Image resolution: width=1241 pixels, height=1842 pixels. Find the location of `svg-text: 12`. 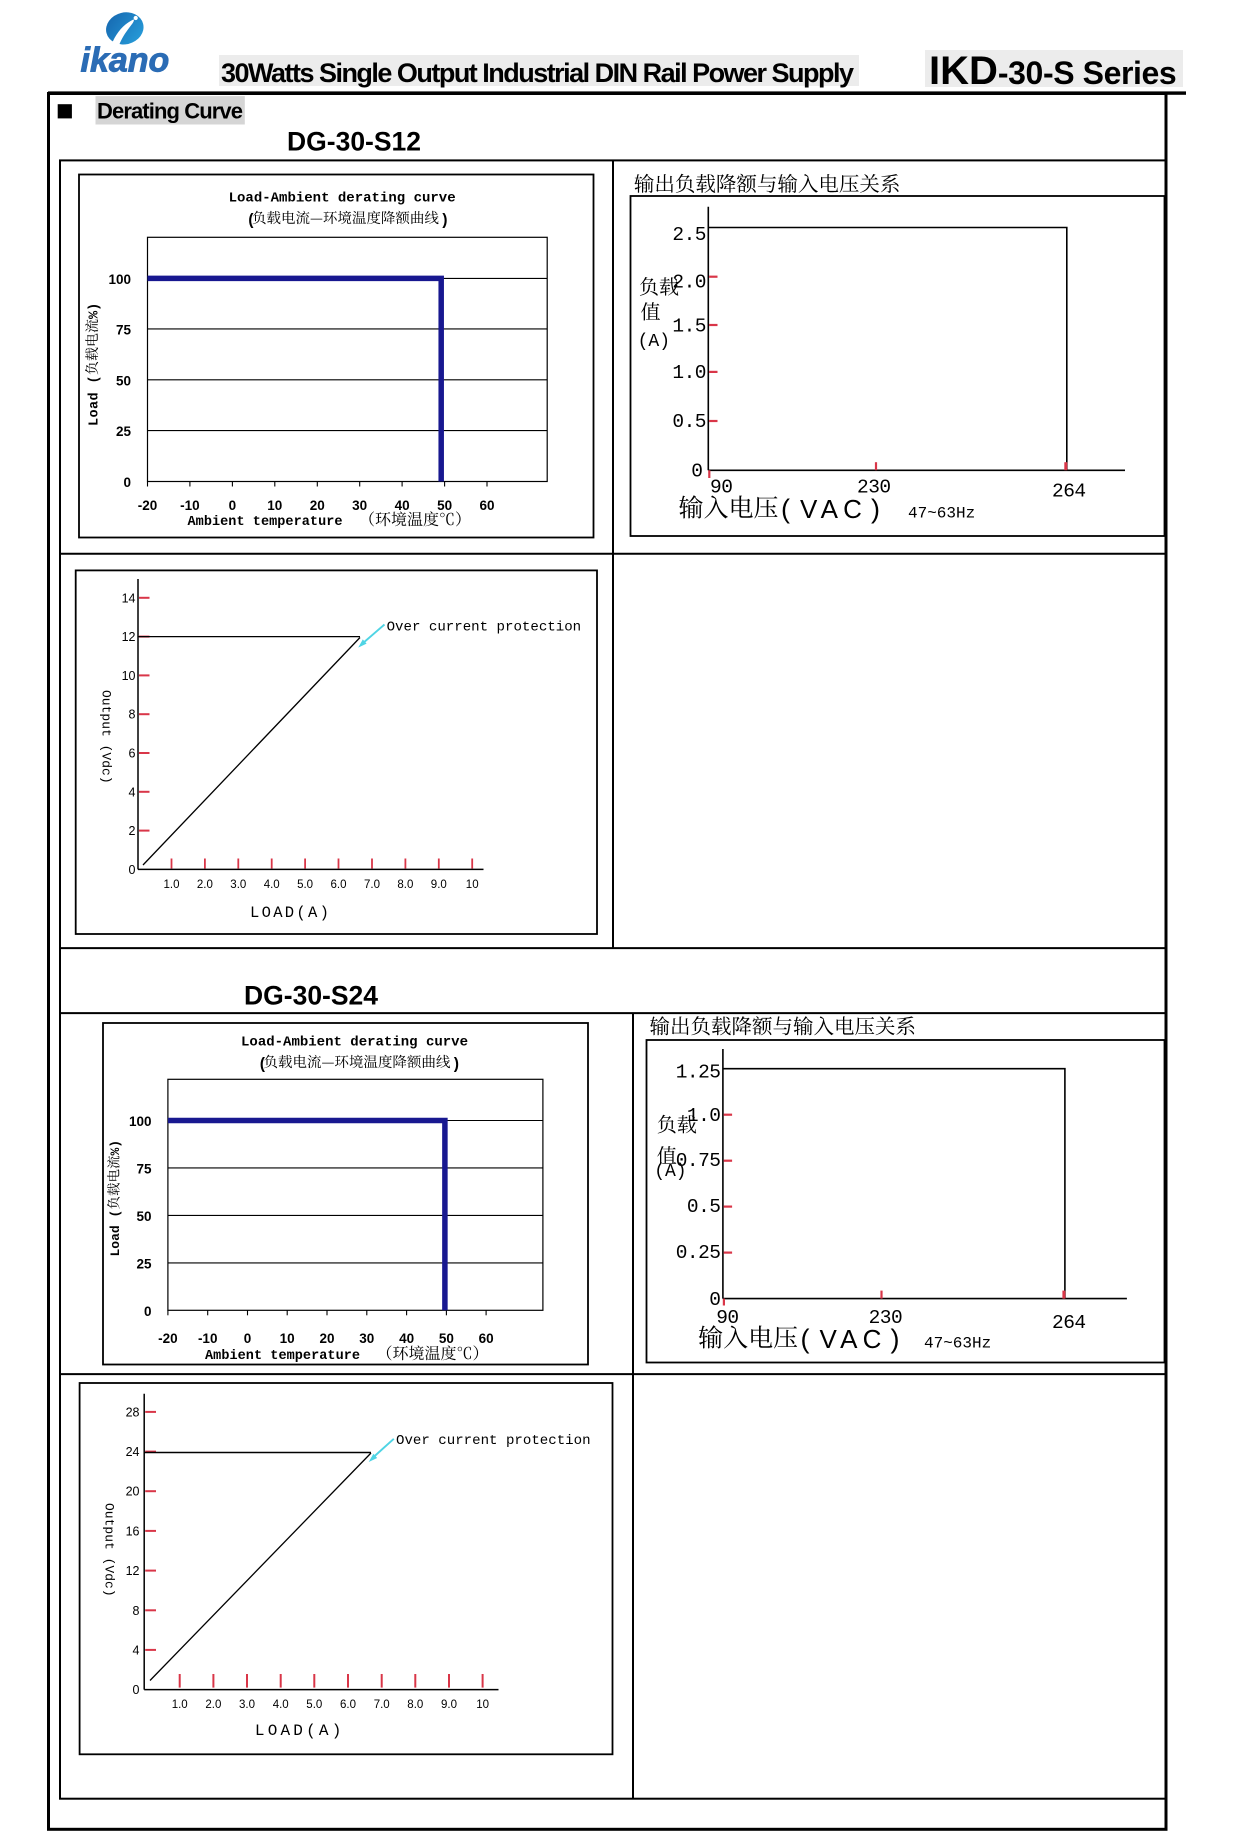

svg-text: 12 is located at coordinates (129, 637).